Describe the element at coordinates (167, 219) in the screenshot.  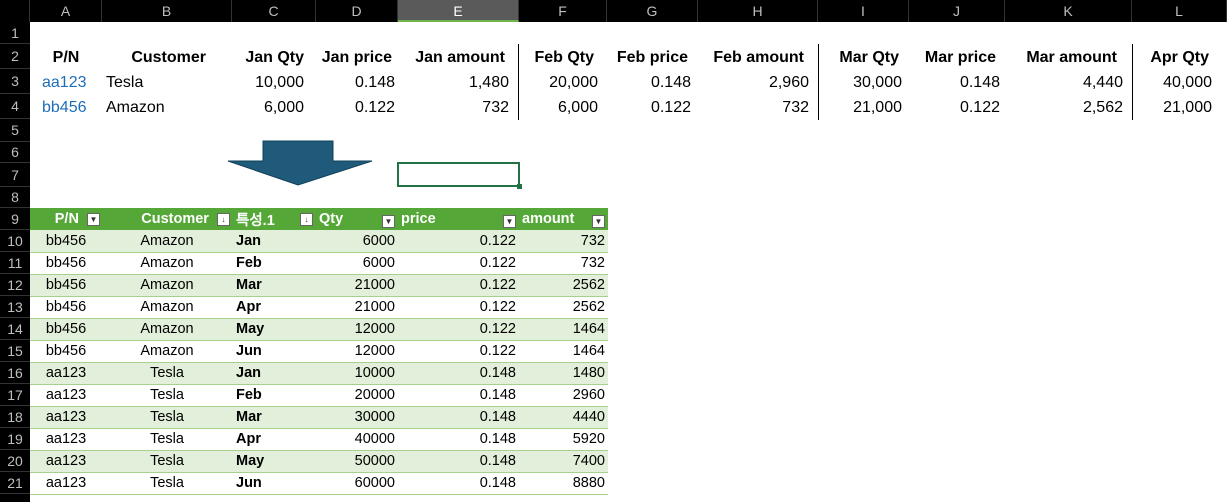
I see `table-header-cell: Customer ↓` at that location.